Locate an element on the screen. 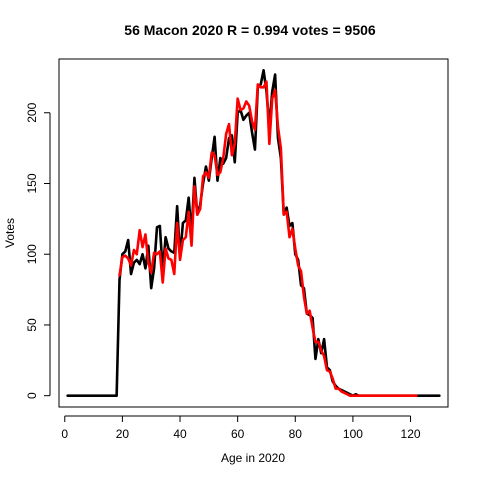 The width and height of the screenshot is (480, 480). y-axis-label: Votes is located at coordinates (10, 233).